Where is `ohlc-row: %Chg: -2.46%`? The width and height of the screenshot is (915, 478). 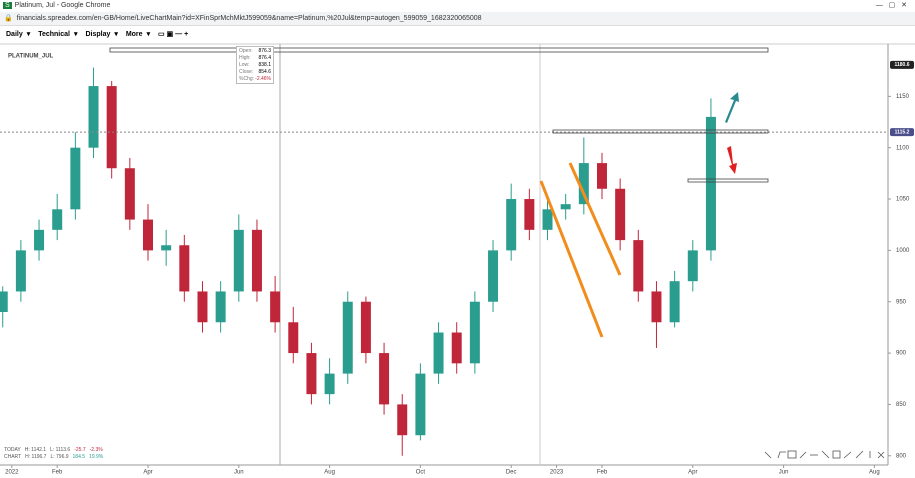 ohlc-row: %Chg: -2.46% is located at coordinates (255, 79).